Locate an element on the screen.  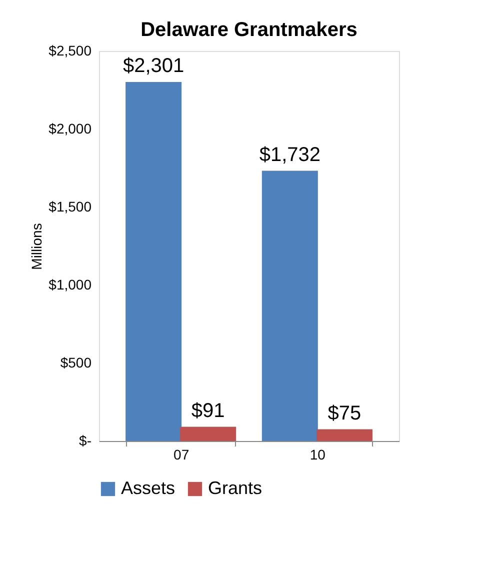
data-label: $91 is located at coordinates (208, 411).